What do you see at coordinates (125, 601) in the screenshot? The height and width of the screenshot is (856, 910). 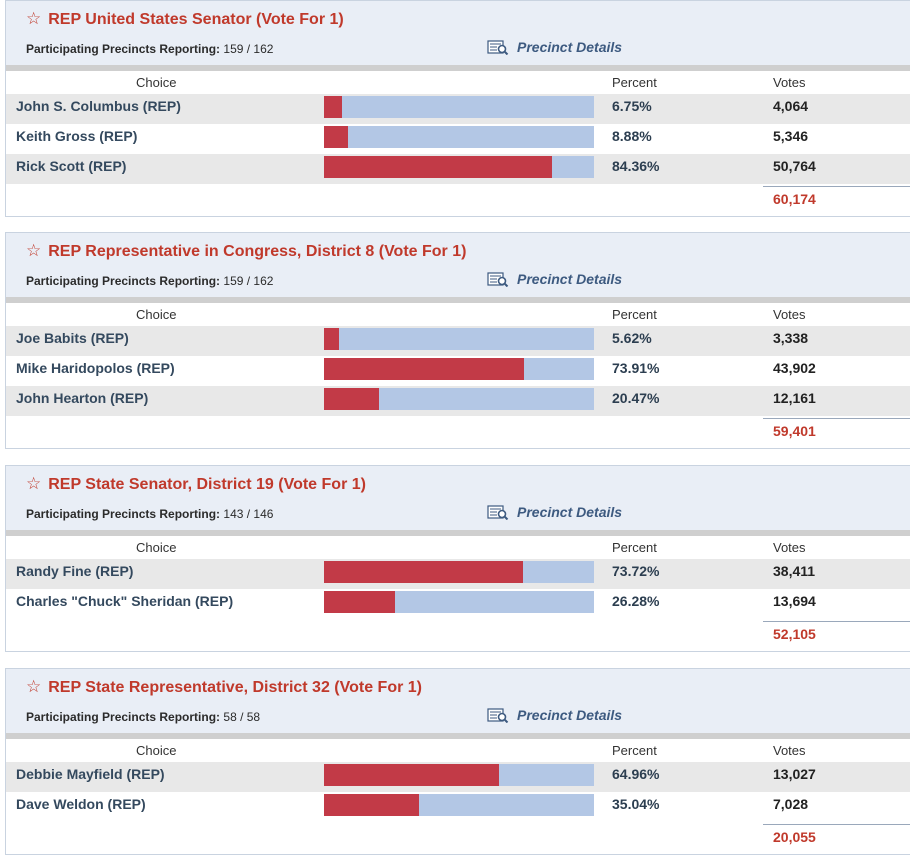 I see `candidate-name: Charles "Chuck" Sheridan (REP)` at bounding box center [125, 601].